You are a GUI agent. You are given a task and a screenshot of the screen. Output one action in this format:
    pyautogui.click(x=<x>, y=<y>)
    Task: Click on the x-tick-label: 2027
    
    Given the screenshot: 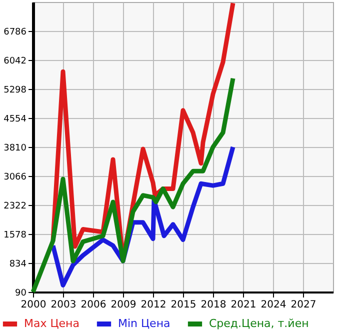 What is the action you would take?
    pyautogui.click(x=303, y=305)
    